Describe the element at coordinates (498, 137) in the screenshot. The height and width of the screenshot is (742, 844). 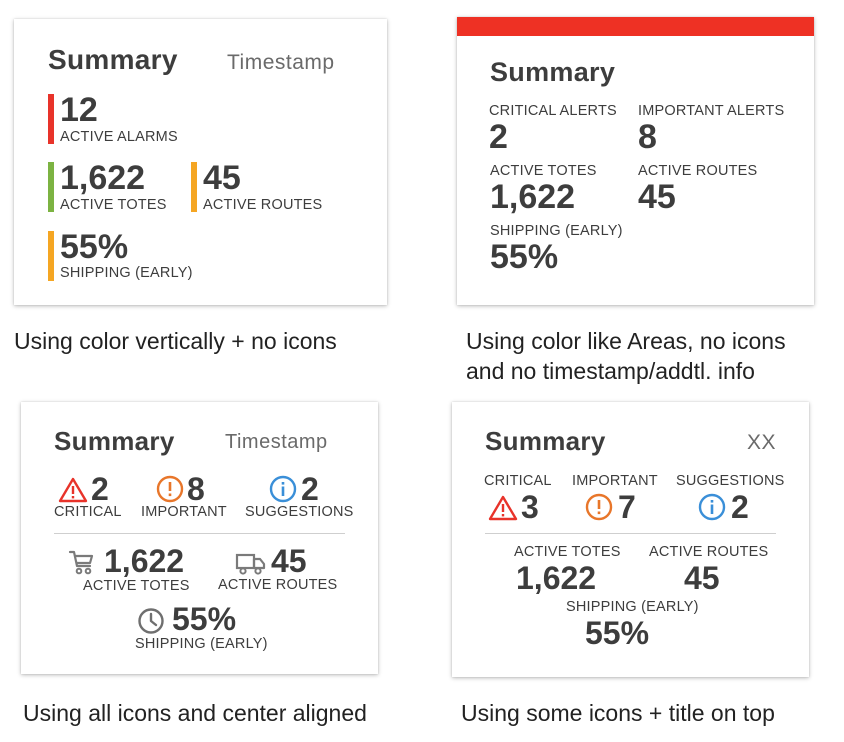
I see `critical-alerts-value: 2` at that location.